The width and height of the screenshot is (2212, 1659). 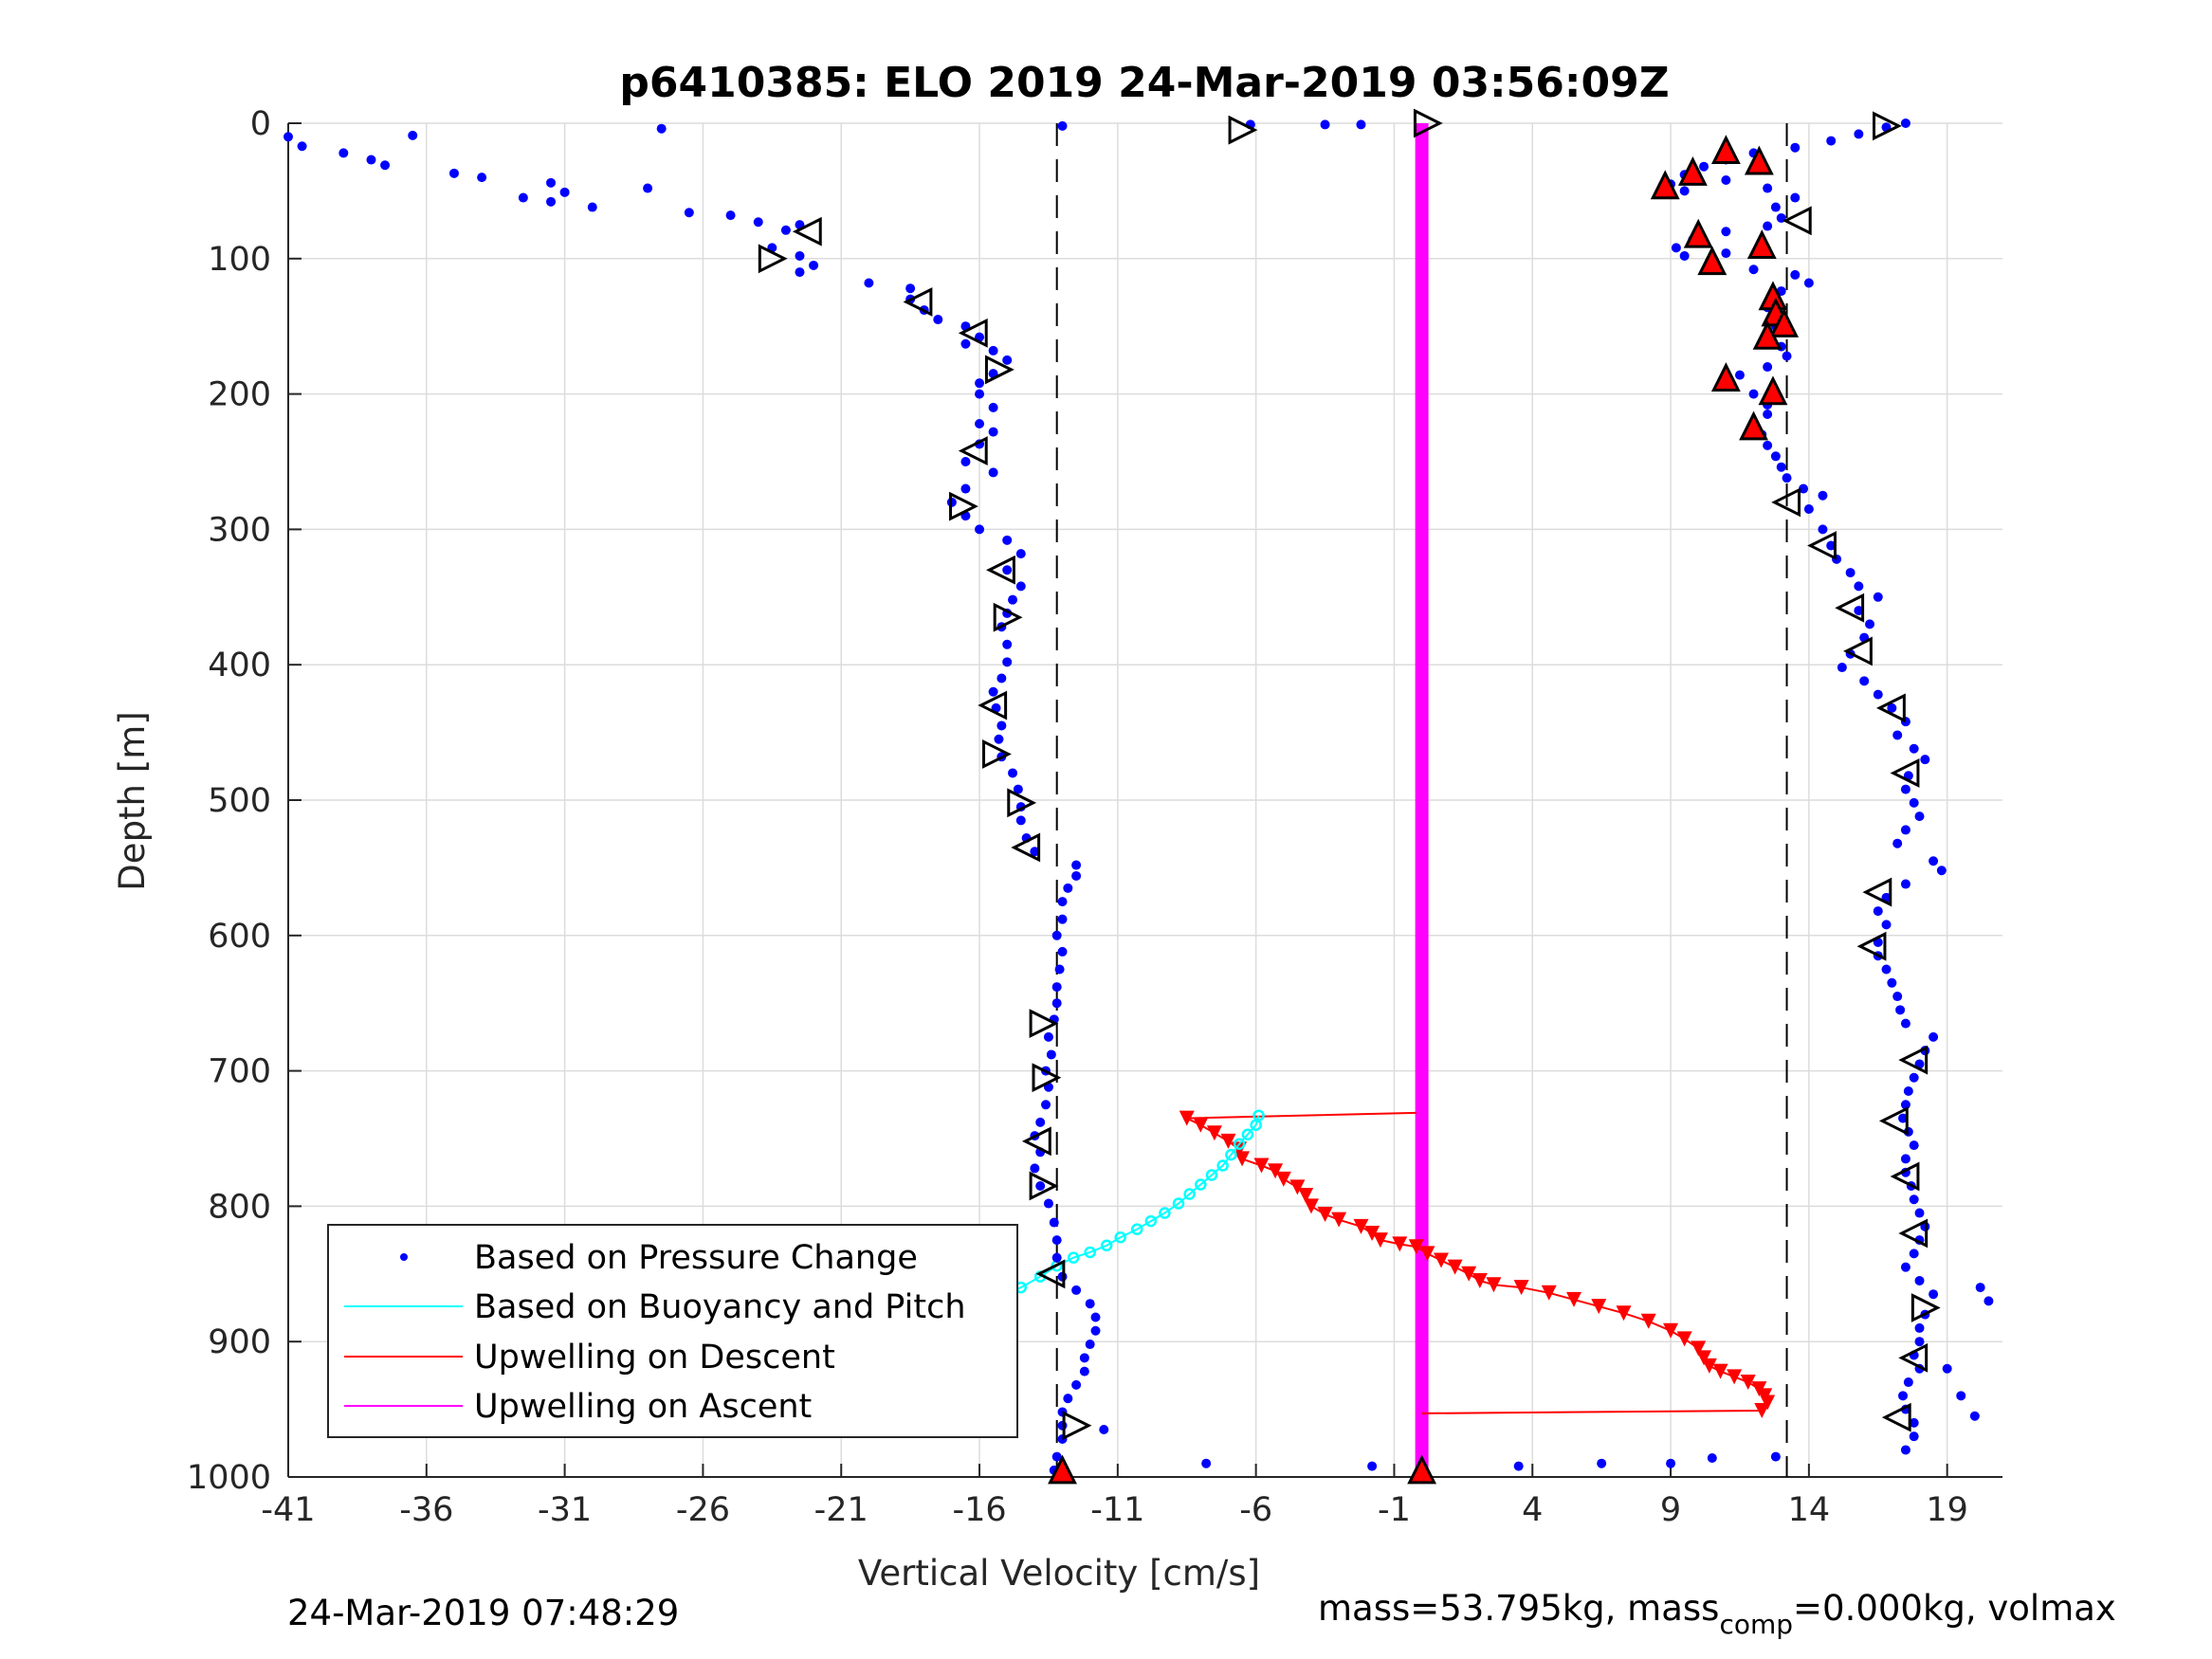 I want to click on x-tick-label: -31, so click(x=565, y=1510).